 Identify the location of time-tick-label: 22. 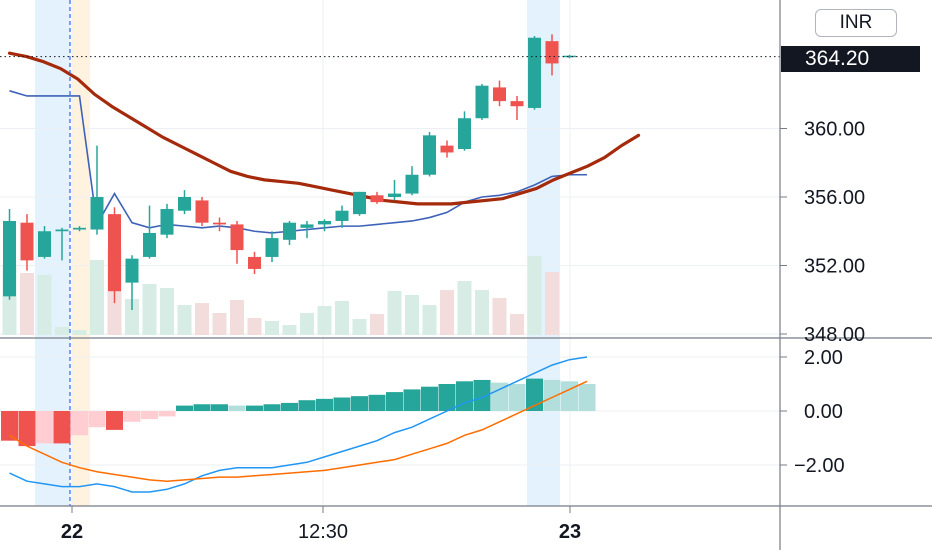
(72, 532).